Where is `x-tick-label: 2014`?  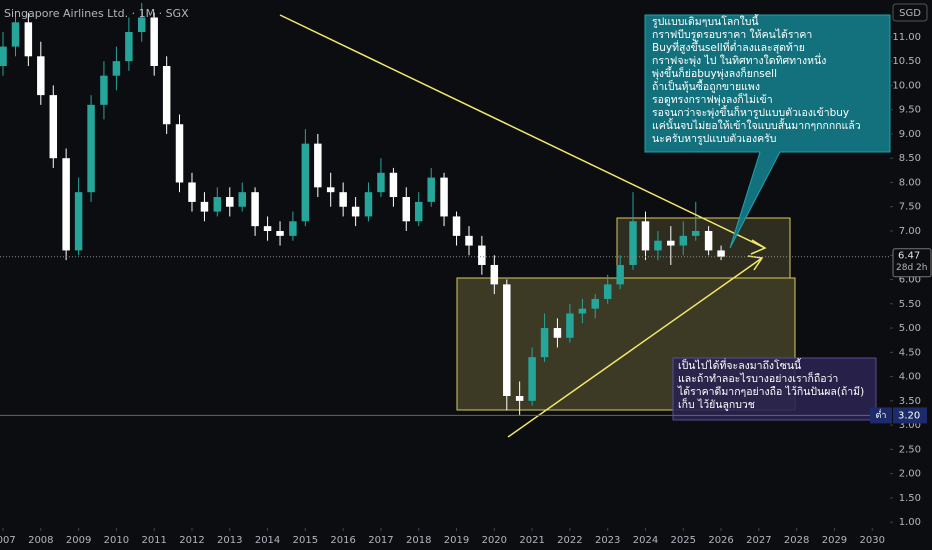 x-tick-label: 2014 is located at coordinates (267, 540).